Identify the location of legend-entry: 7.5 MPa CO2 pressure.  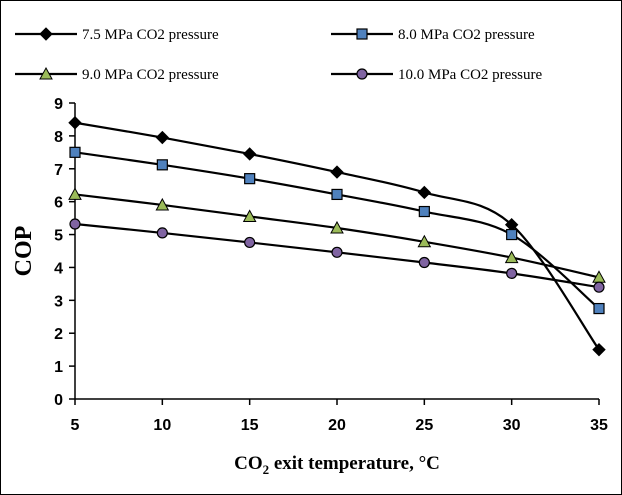
(117, 35).